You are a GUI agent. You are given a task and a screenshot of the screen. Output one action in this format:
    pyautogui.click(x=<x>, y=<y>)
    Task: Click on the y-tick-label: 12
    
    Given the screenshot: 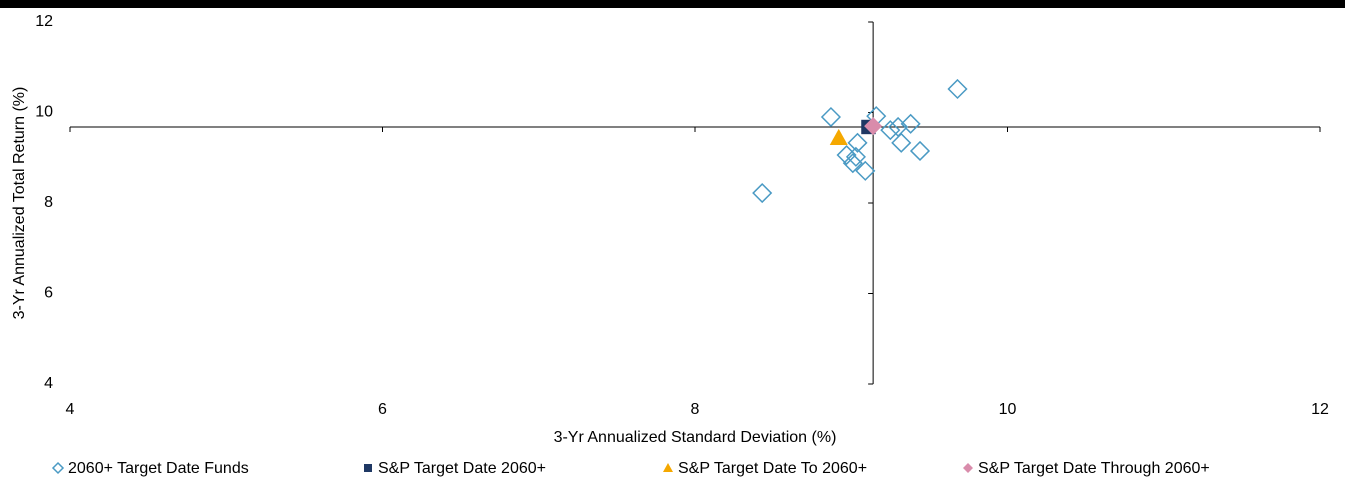 What is the action you would take?
    pyautogui.click(x=44, y=21)
    